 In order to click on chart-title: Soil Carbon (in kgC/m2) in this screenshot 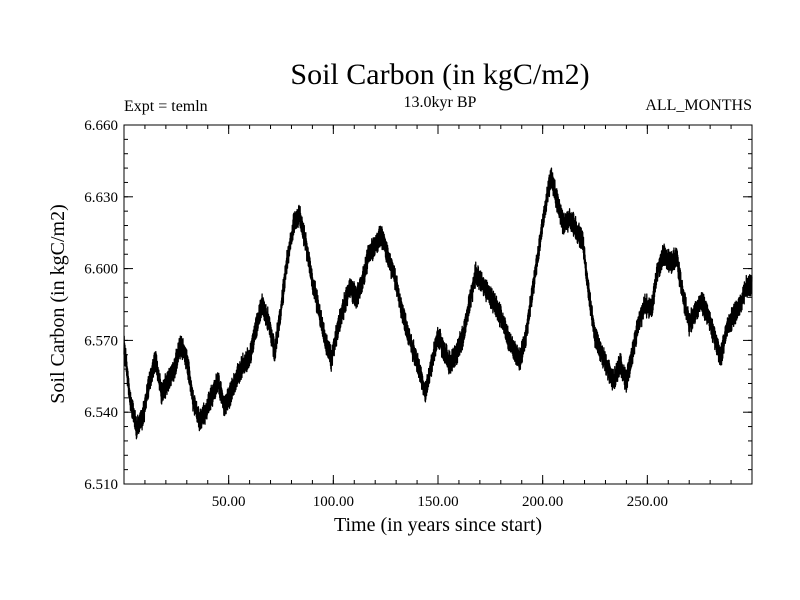, I will do `click(439, 74)`.